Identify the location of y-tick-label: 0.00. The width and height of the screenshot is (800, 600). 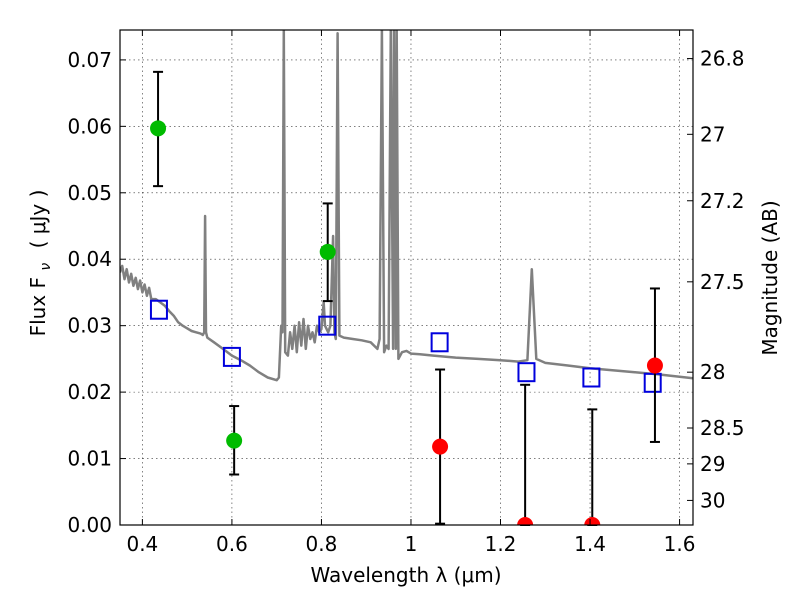
(89, 525).